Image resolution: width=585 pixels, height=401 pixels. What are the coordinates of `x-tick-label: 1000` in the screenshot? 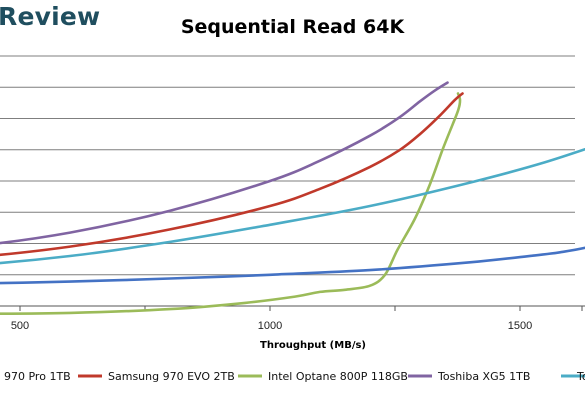 It's located at (270, 326).